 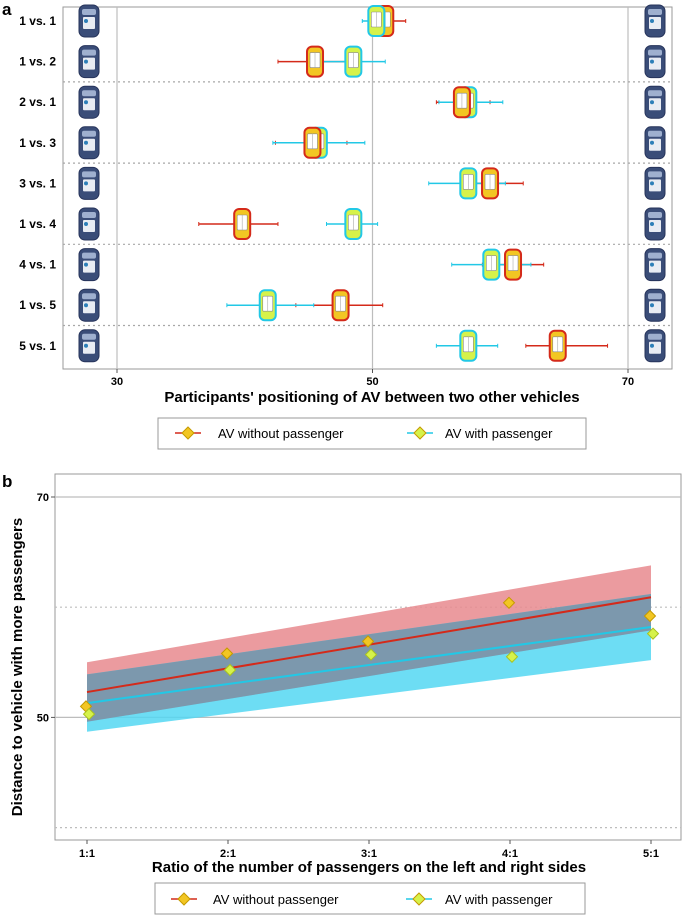 I want to click on panel-b-xtick-label-3-1: 3:1, so click(x=369, y=854).